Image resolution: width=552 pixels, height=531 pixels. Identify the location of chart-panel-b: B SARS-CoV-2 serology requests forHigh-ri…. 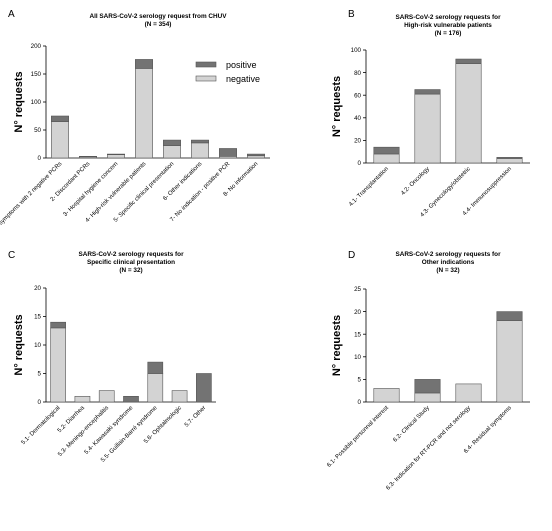
(430, 114).